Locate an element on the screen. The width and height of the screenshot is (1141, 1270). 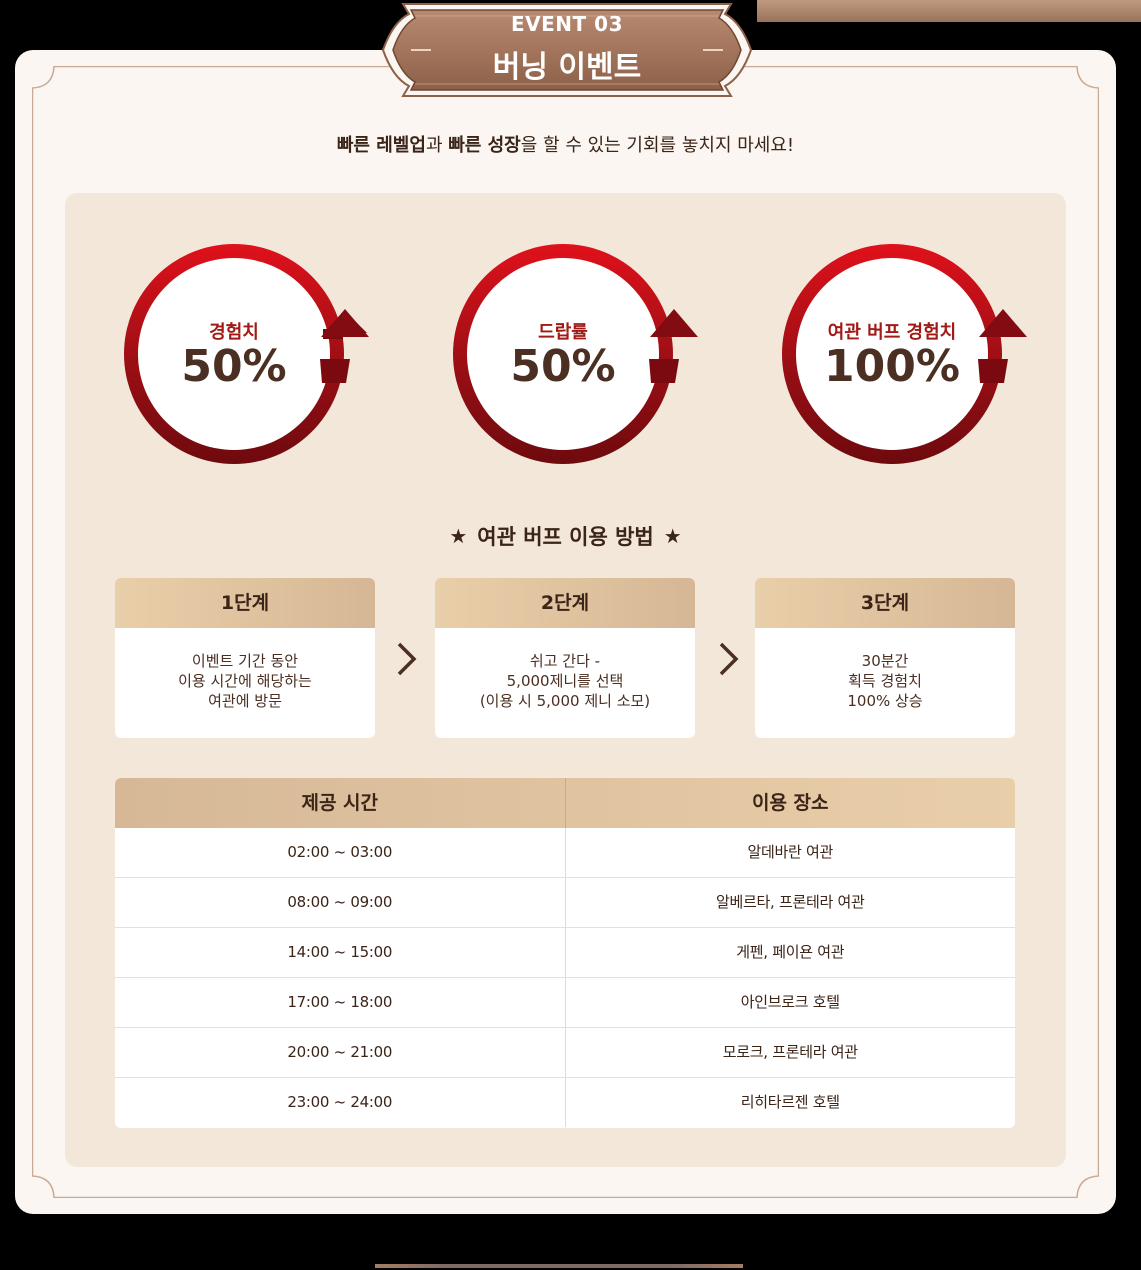
table-row: 23:00 ~ 24:00 리히타르젠 호텔 is located at coordinates (565, 1102).